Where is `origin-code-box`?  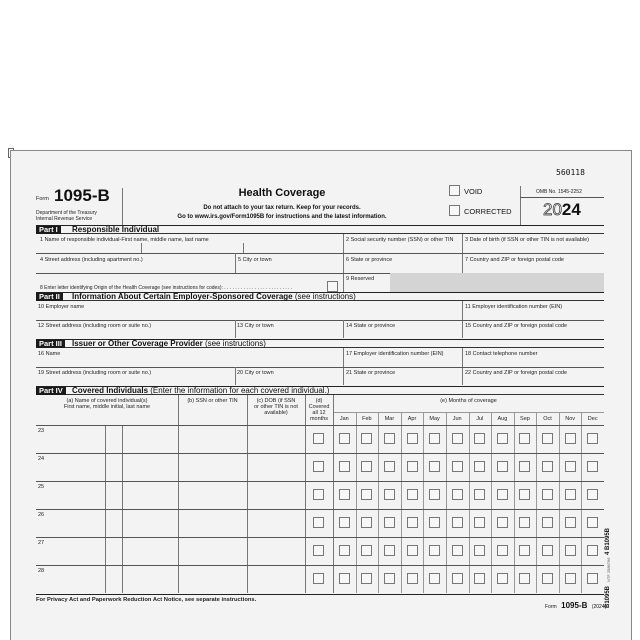 origin-code-box is located at coordinates (332, 286).